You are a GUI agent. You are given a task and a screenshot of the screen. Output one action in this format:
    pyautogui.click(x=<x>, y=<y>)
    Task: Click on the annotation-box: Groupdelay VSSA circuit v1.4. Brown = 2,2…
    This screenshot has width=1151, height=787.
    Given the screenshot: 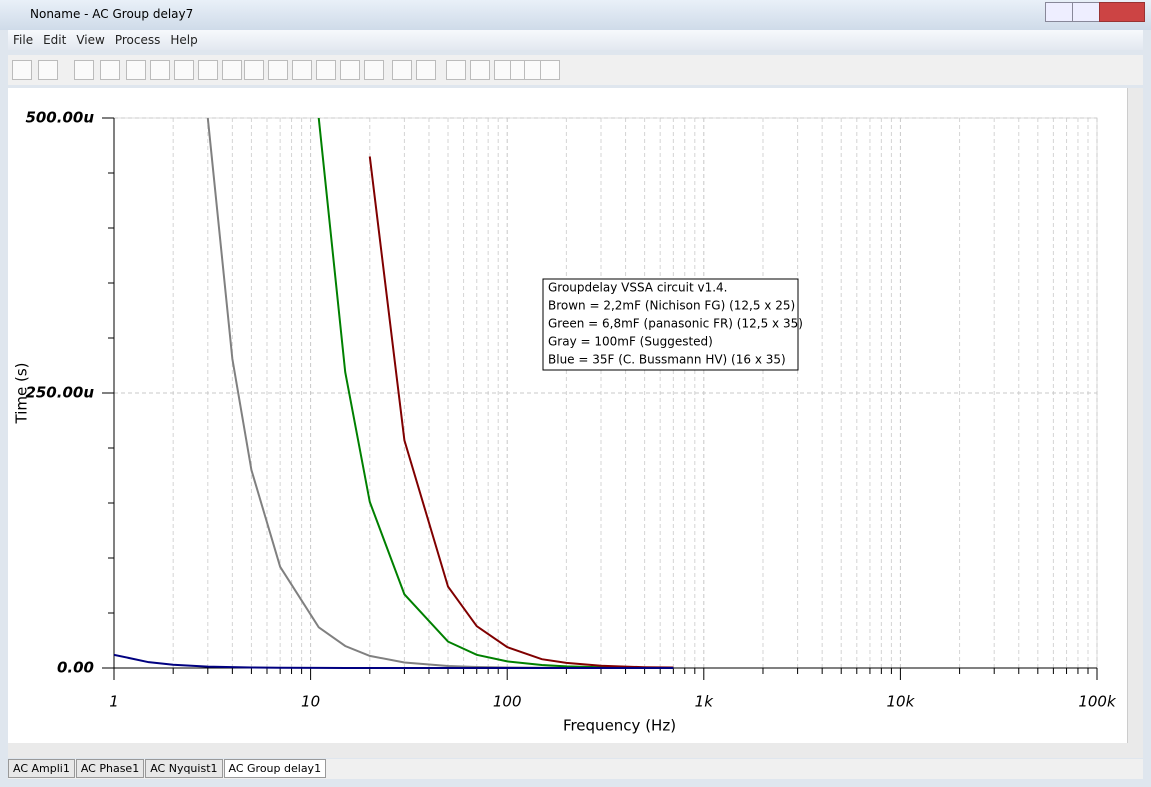 What is the action you would take?
    pyautogui.click(x=672, y=324)
    